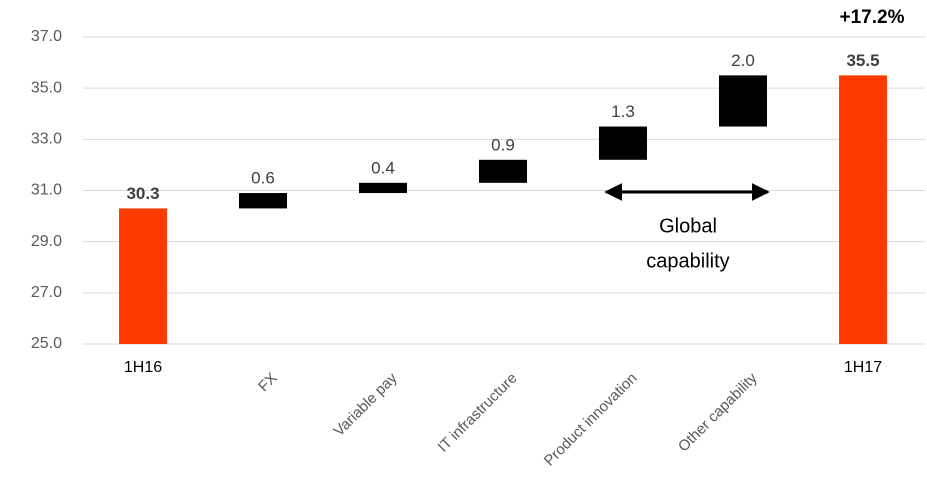 The width and height of the screenshot is (927, 504). I want to click on growth-annotation: +17.2%, so click(872, 17).